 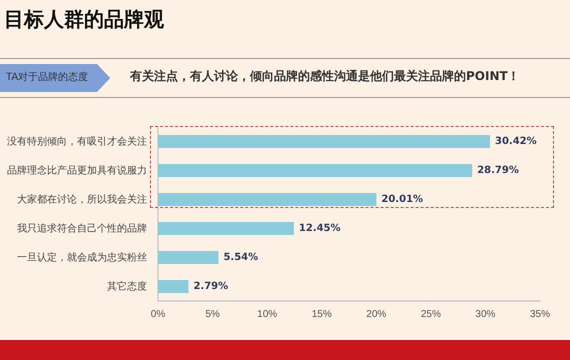 What do you see at coordinates (540, 314) in the screenshot?
I see `x-tick-label: 35%` at bounding box center [540, 314].